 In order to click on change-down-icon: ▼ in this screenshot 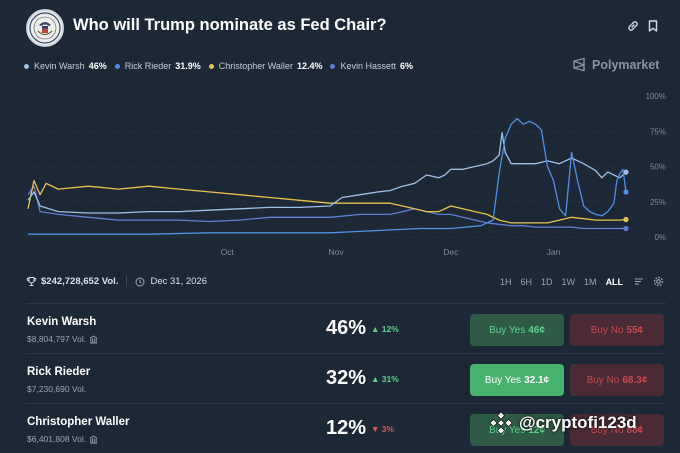, I will do `click(375, 429)`.